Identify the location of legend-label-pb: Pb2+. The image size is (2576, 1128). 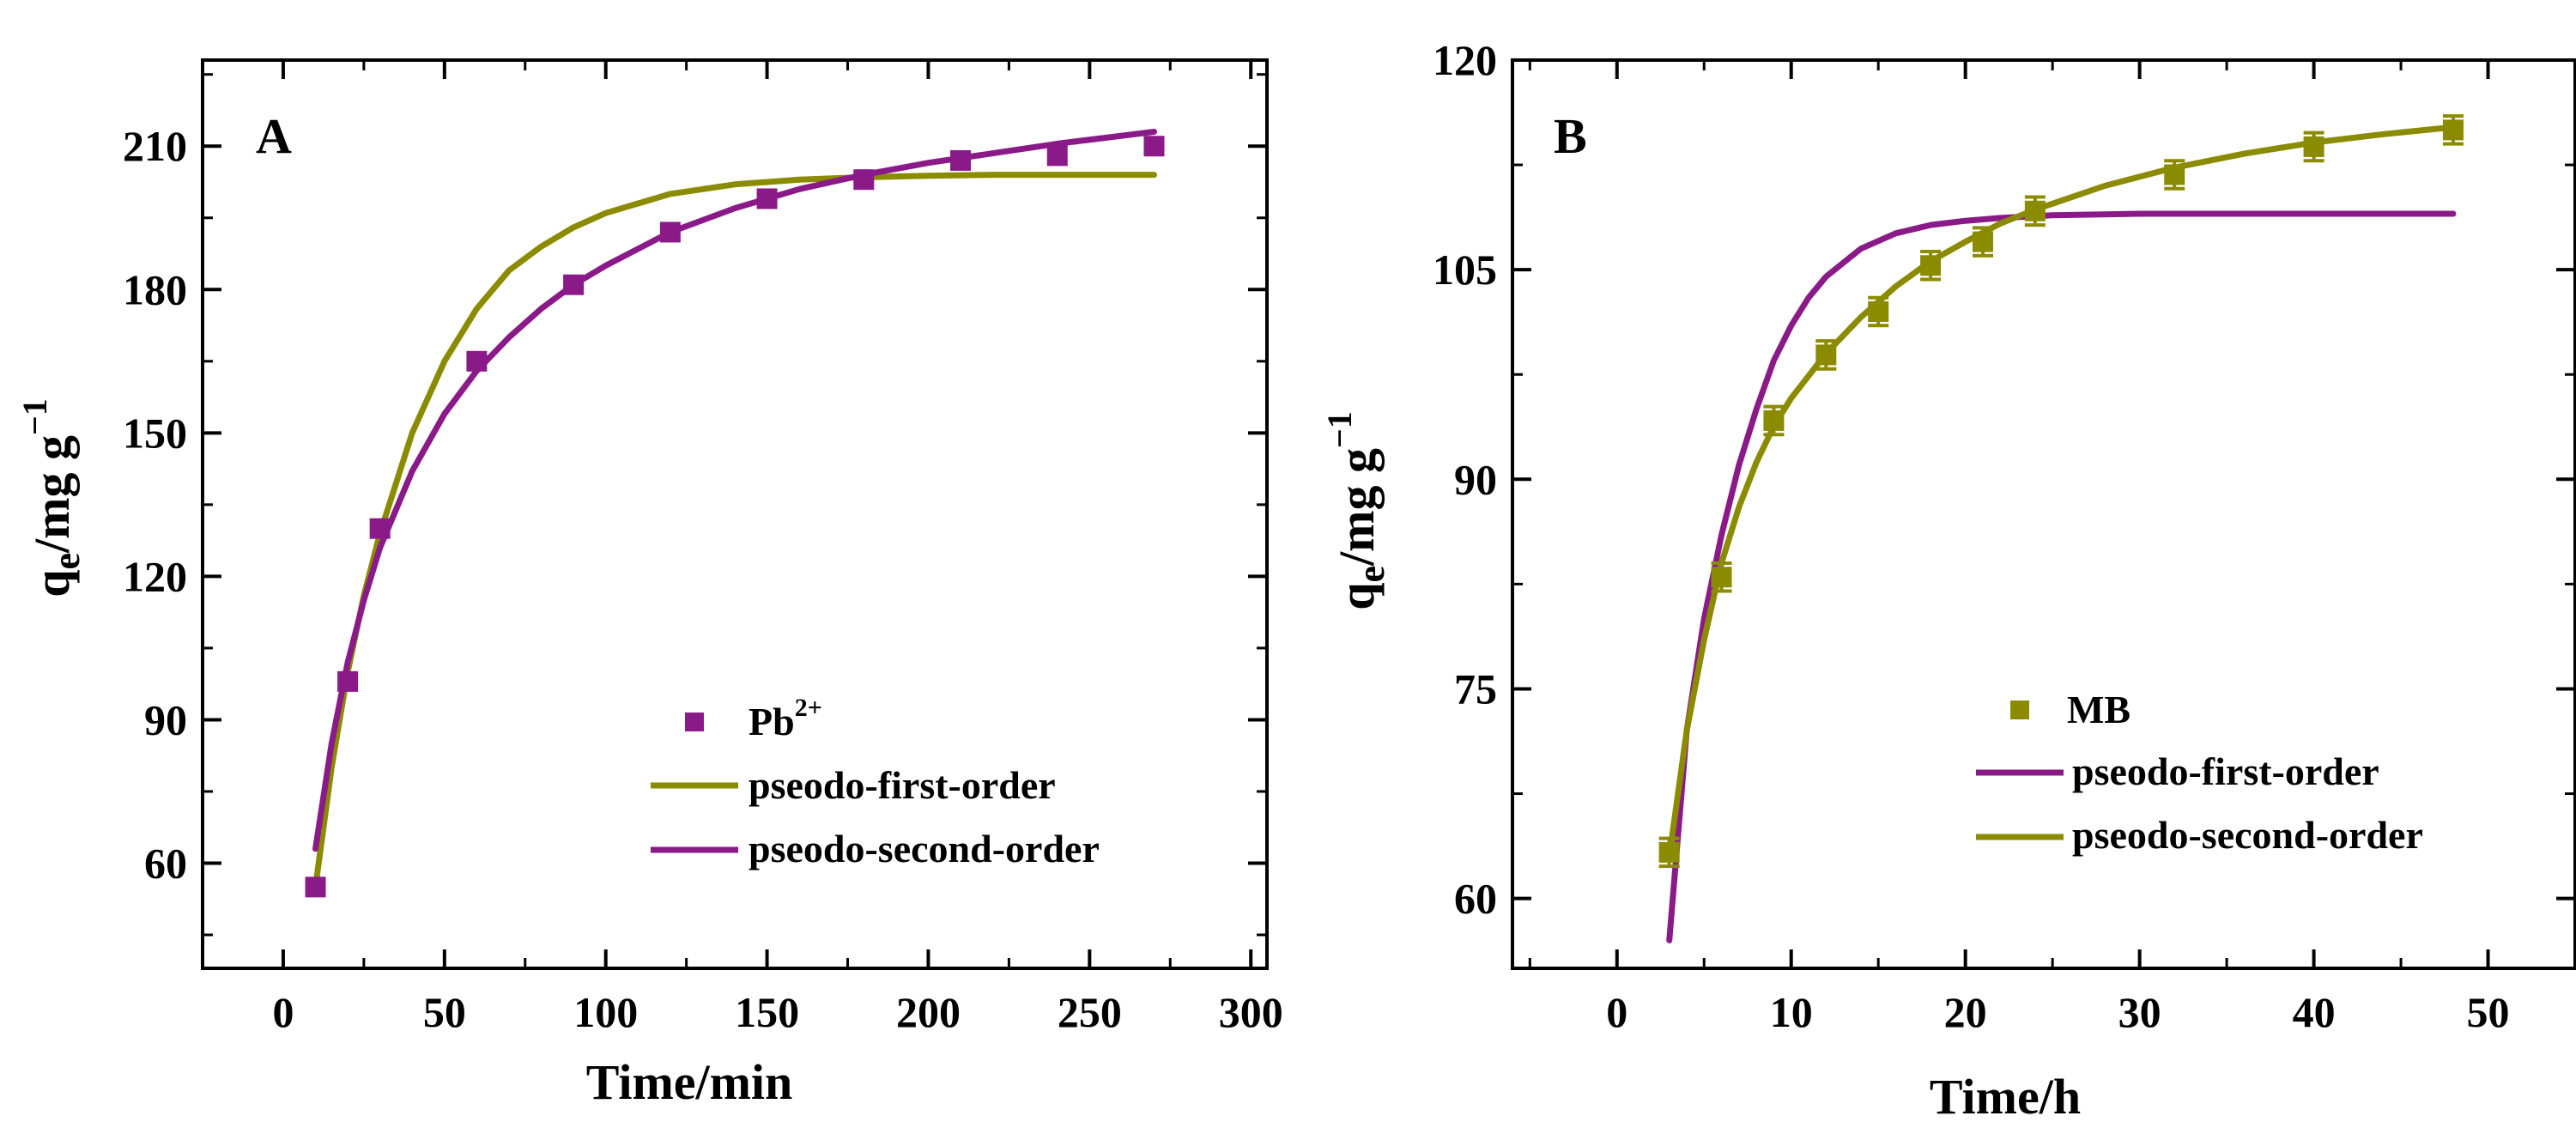
(785, 718).